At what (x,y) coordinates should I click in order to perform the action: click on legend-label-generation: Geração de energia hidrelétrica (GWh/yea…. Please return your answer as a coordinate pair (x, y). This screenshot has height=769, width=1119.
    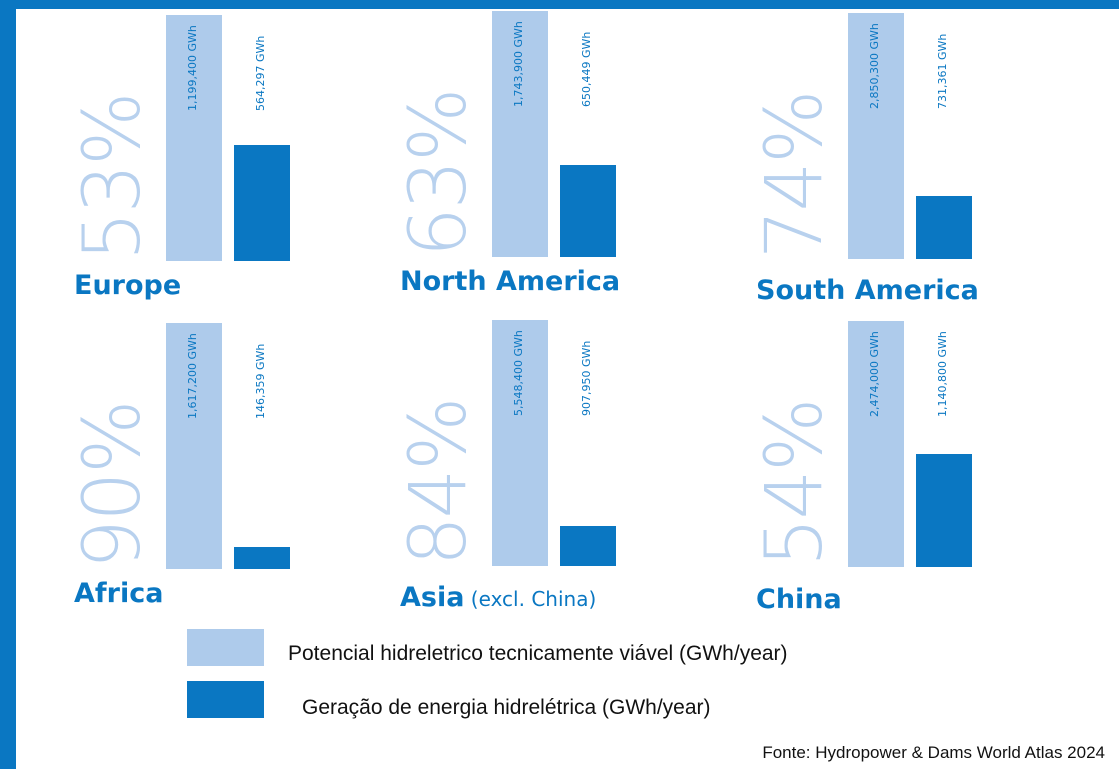
    Looking at the image, I should click on (506, 707).